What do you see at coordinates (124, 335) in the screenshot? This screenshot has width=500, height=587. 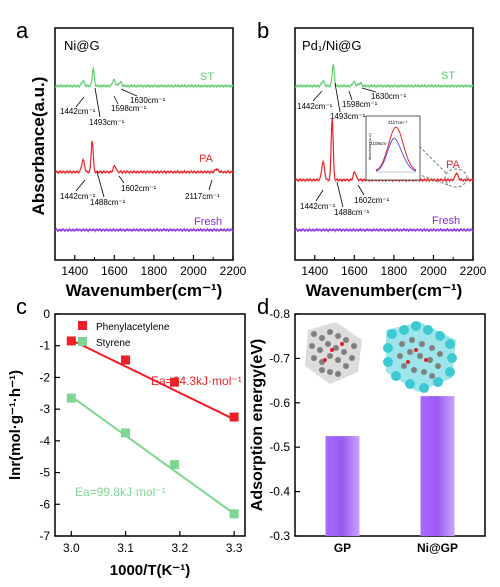 I see `panel-c-legend: Phenylacetylene Styrene` at bounding box center [124, 335].